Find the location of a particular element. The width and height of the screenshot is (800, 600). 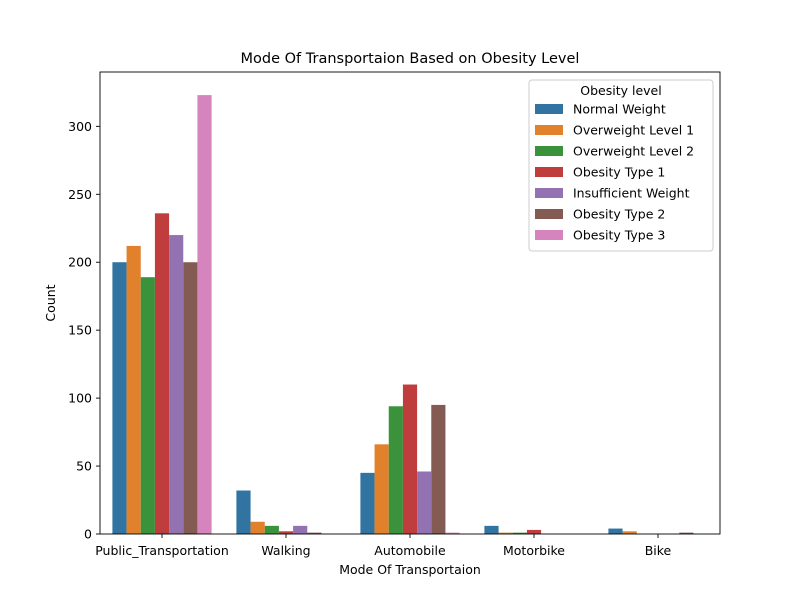

x-tick-label: Walking is located at coordinates (285, 550).